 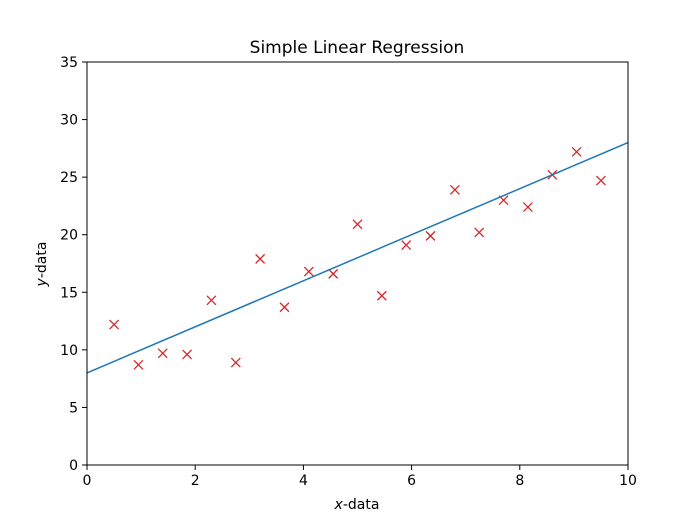 What do you see at coordinates (519, 481) in the screenshot?
I see `x-tick-label: 8` at bounding box center [519, 481].